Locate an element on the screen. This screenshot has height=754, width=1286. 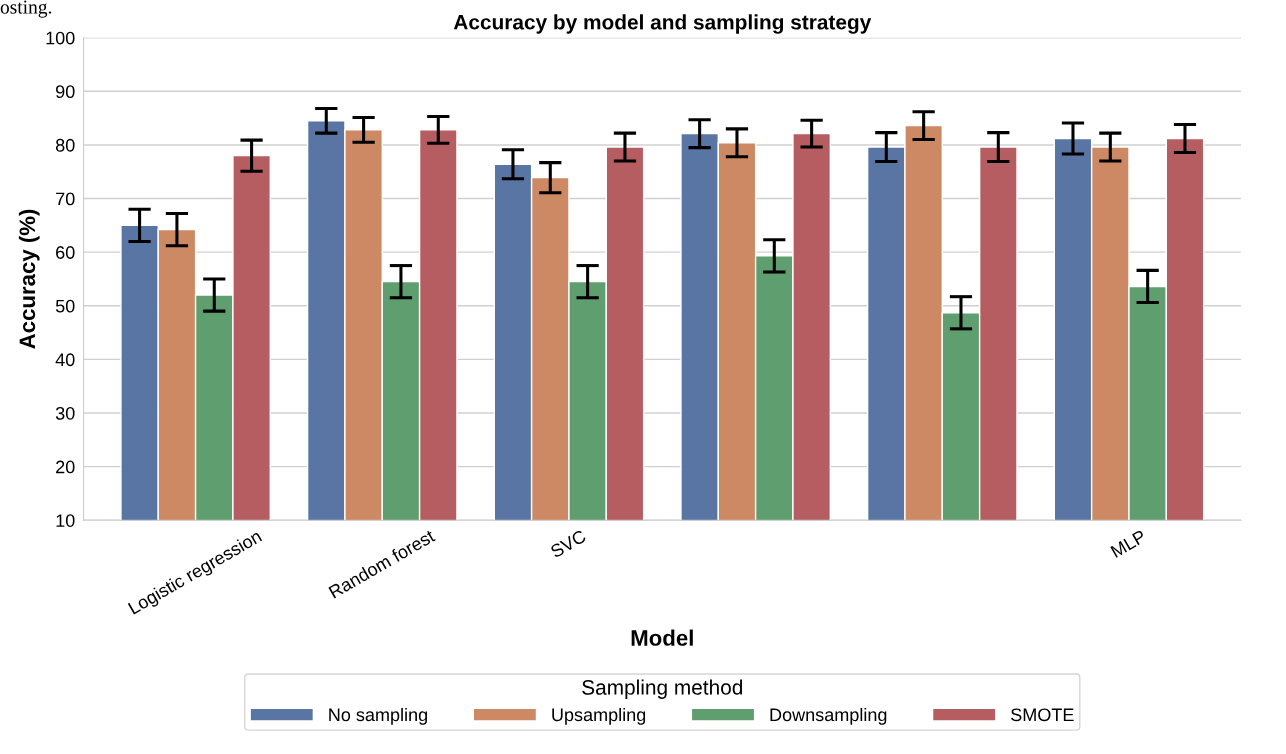
y-tick-label: 10 is located at coordinates (65, 520).